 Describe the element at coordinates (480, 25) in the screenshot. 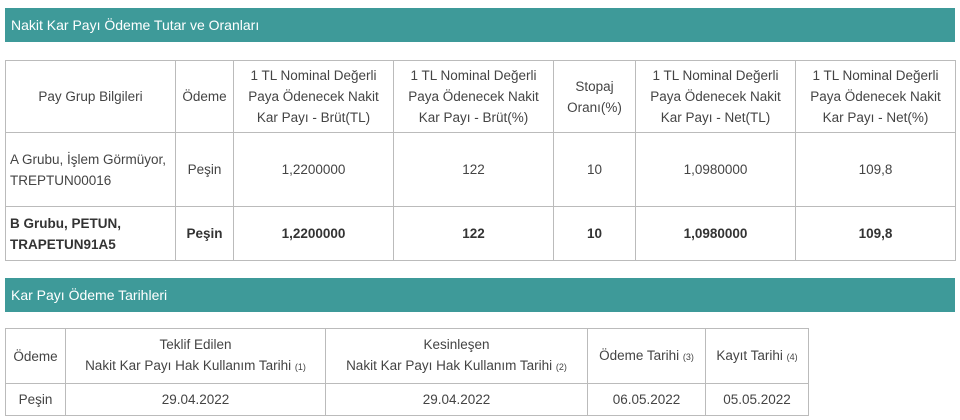

I see `section-header-dividend-amounts: Nakit Kar Payı Ödeme Tutar ve Oranları` at that location.